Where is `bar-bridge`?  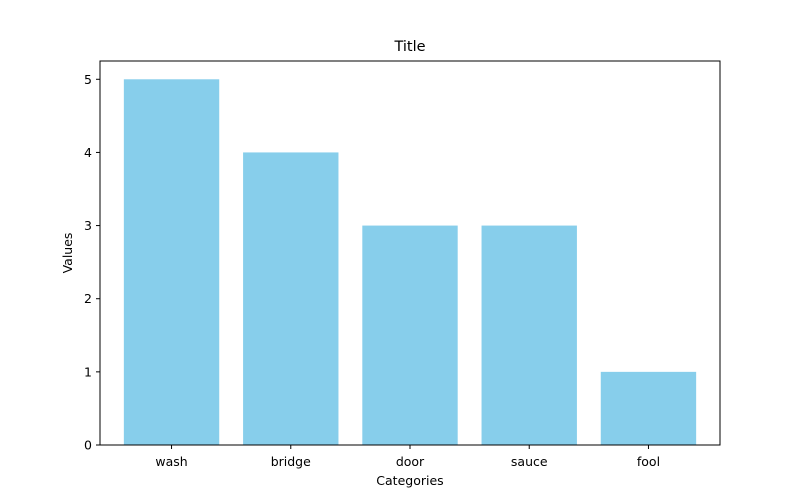 bar-bridge is located at coordinates (291, 298).